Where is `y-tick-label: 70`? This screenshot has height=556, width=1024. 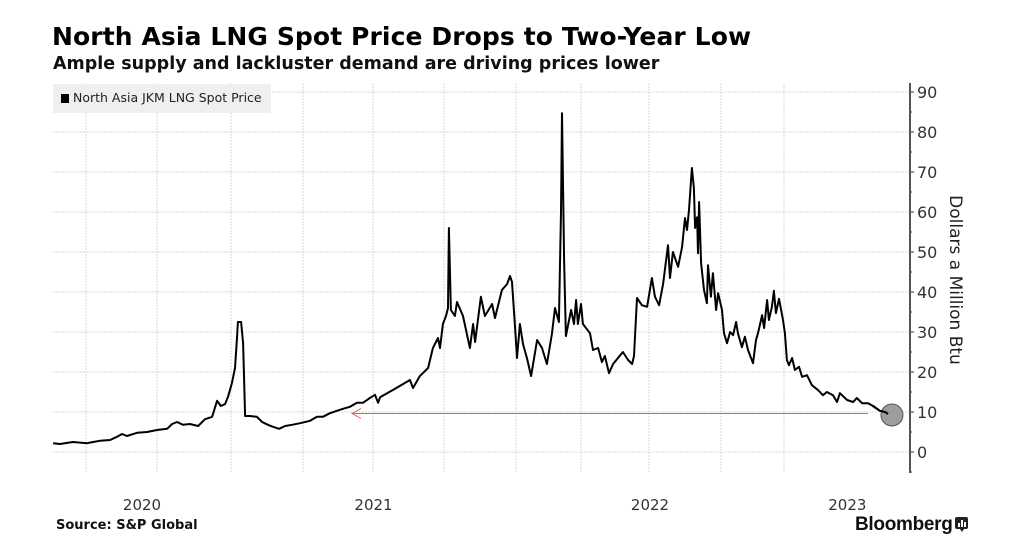 y-tick-label: 70 is located at coordinates (927, 172).